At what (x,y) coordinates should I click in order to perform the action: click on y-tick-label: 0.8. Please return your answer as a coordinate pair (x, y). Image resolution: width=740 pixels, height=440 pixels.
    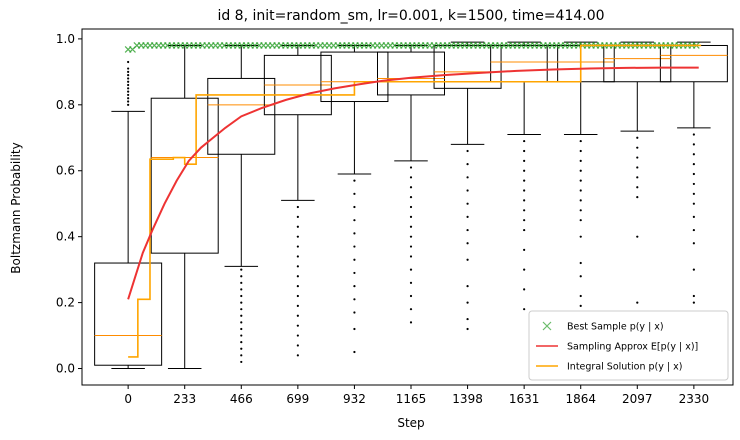
    Looking at the image, I should click on (65, 105).